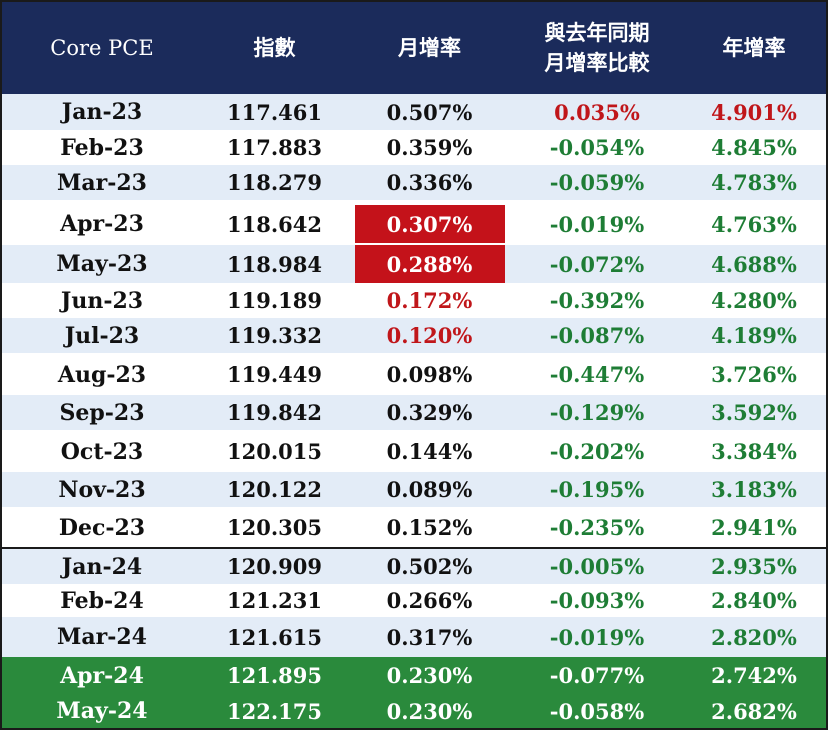  Describe the element at coordinates (102, 48) in the screenshot. I see `header-core-pce: Core PCE` at that location.